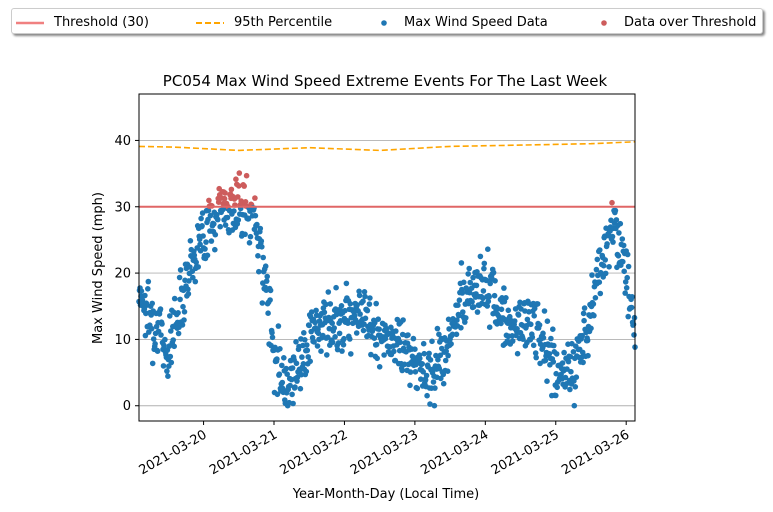 The image size is (773, 512). What do you see at coordinates (384, 22) in the screenshot?
I see `data-dot-swatch` at bounding box center [384, 22].